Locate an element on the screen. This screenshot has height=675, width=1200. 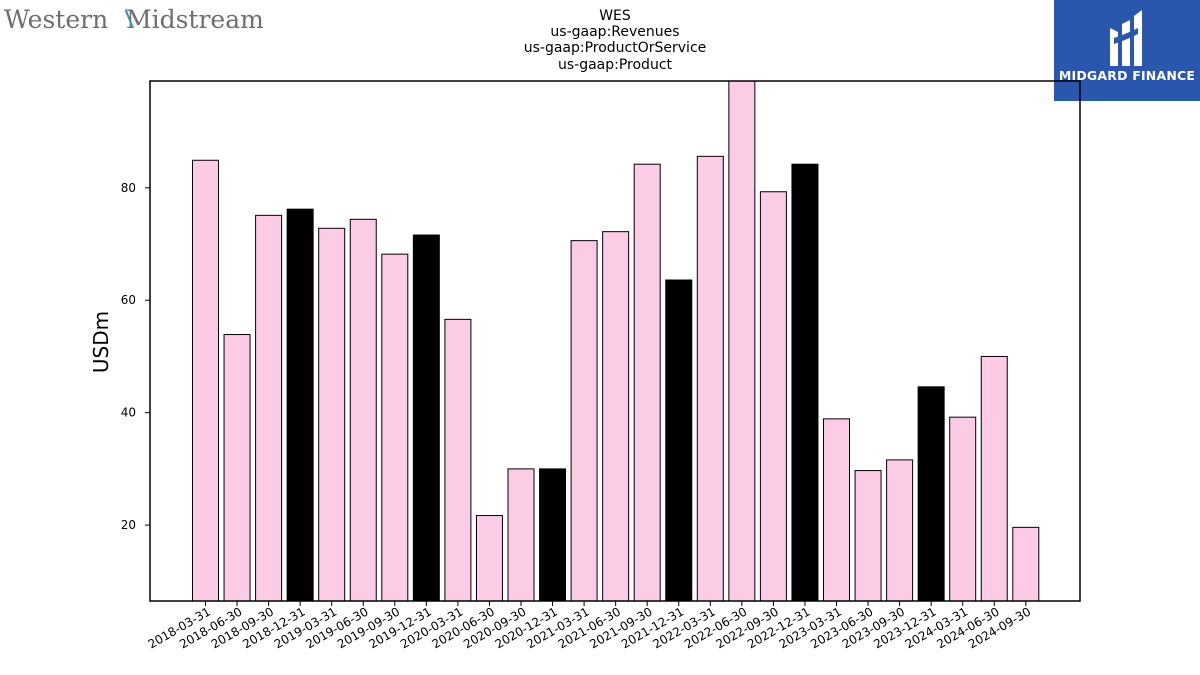
midgard-emblem-icon is located at coordinates (1126, 38).